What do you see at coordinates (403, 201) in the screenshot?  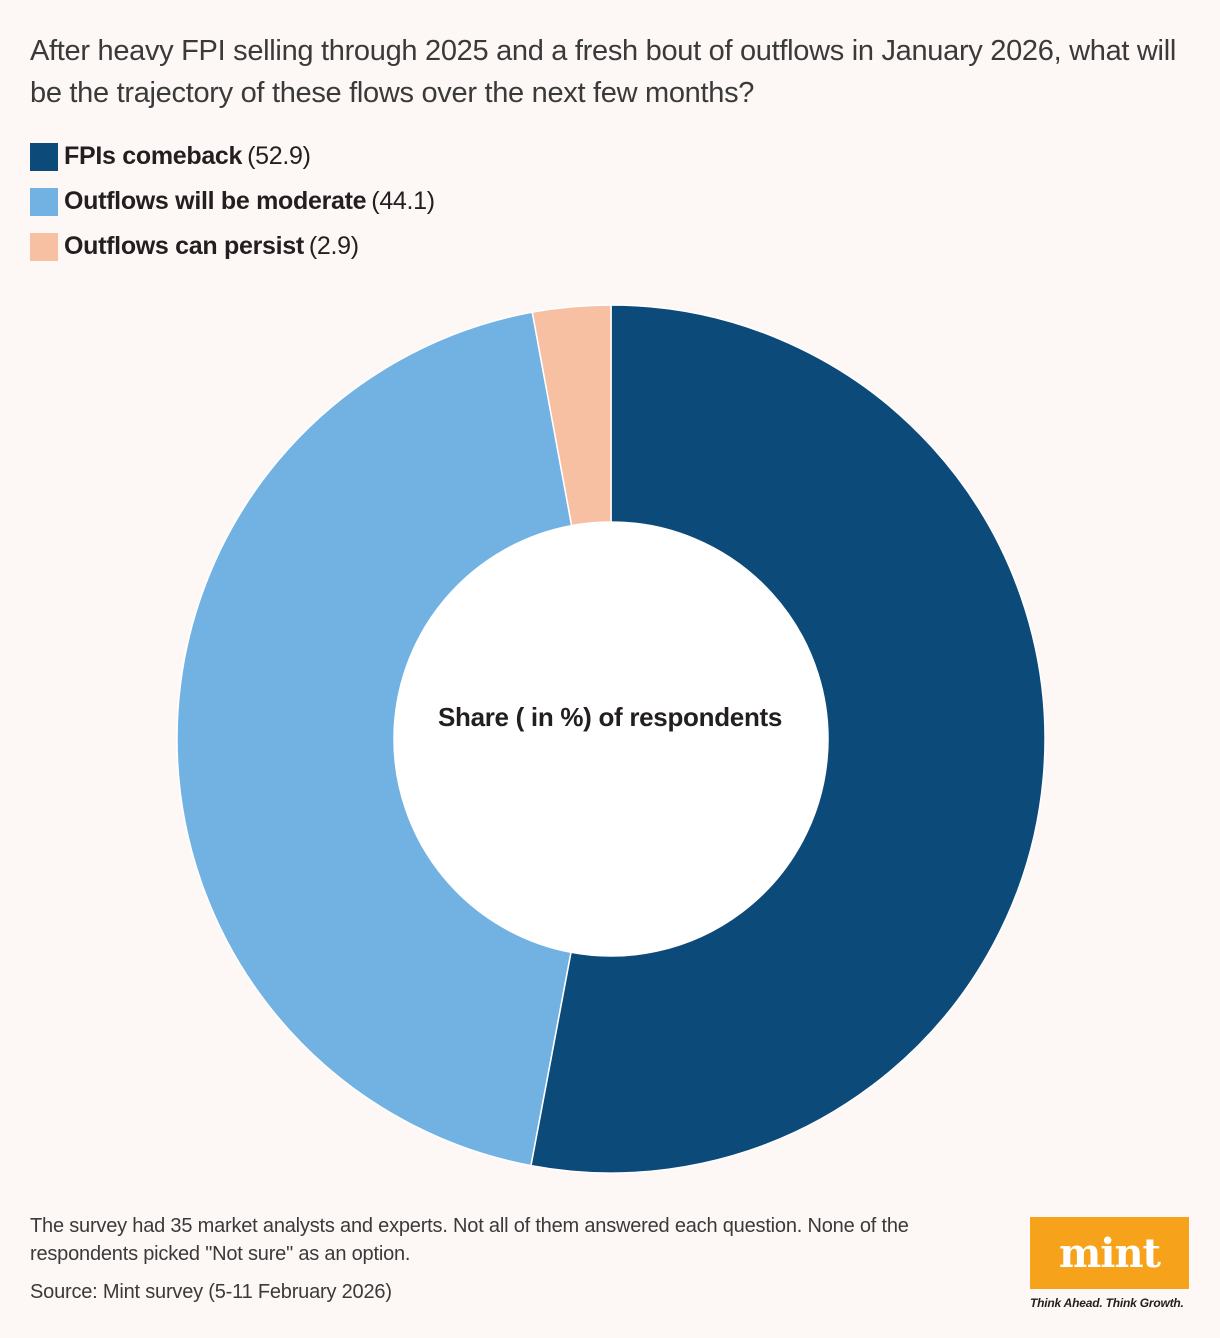 I see `legend-value: 44.1` at bounding box center [403, 201].